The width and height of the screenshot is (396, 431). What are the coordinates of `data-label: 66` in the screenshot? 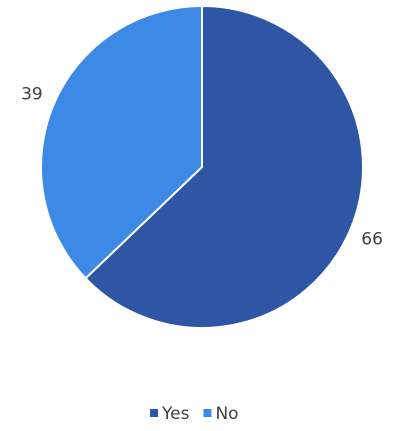 It's located at (372, 240).